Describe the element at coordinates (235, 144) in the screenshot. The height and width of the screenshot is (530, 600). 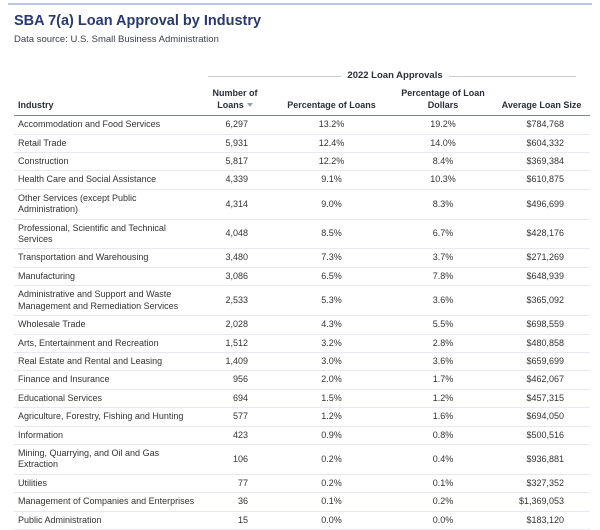
I see `table-cell: 5,931` at that location.